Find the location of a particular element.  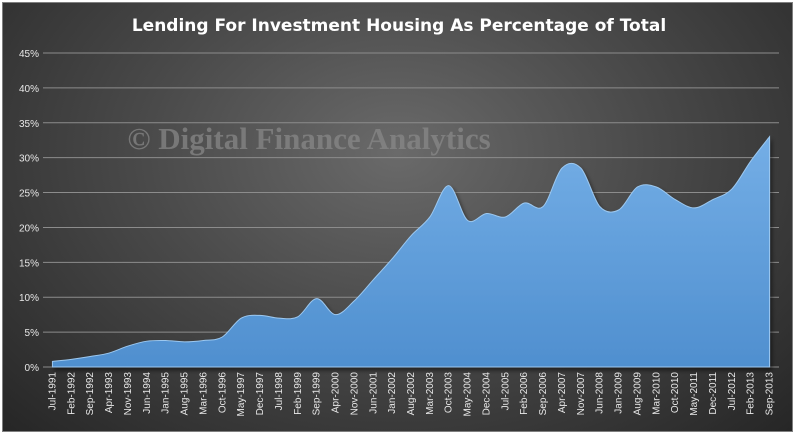

x-tick-label: Jul-2005 is located at coordinates (505, 391).